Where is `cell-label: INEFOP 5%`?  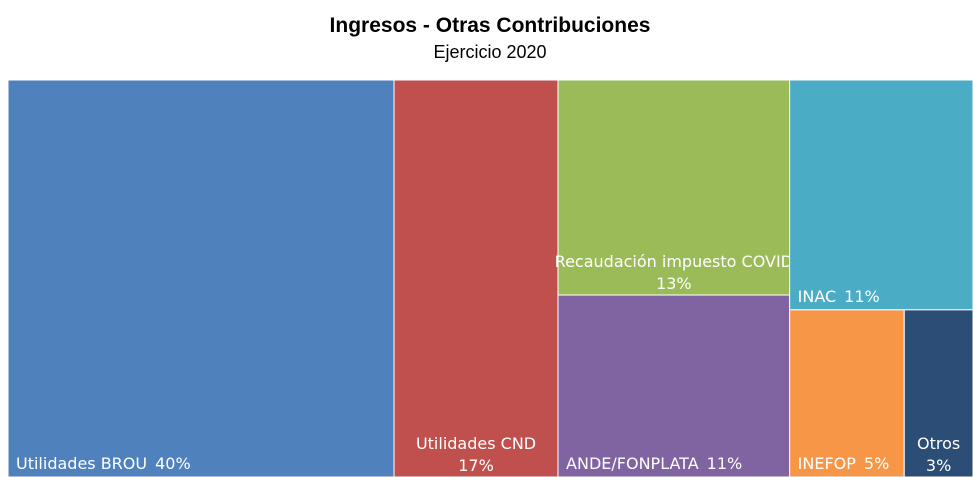 cell-label: INEFOP 5% is located at coordinates (844, 463).